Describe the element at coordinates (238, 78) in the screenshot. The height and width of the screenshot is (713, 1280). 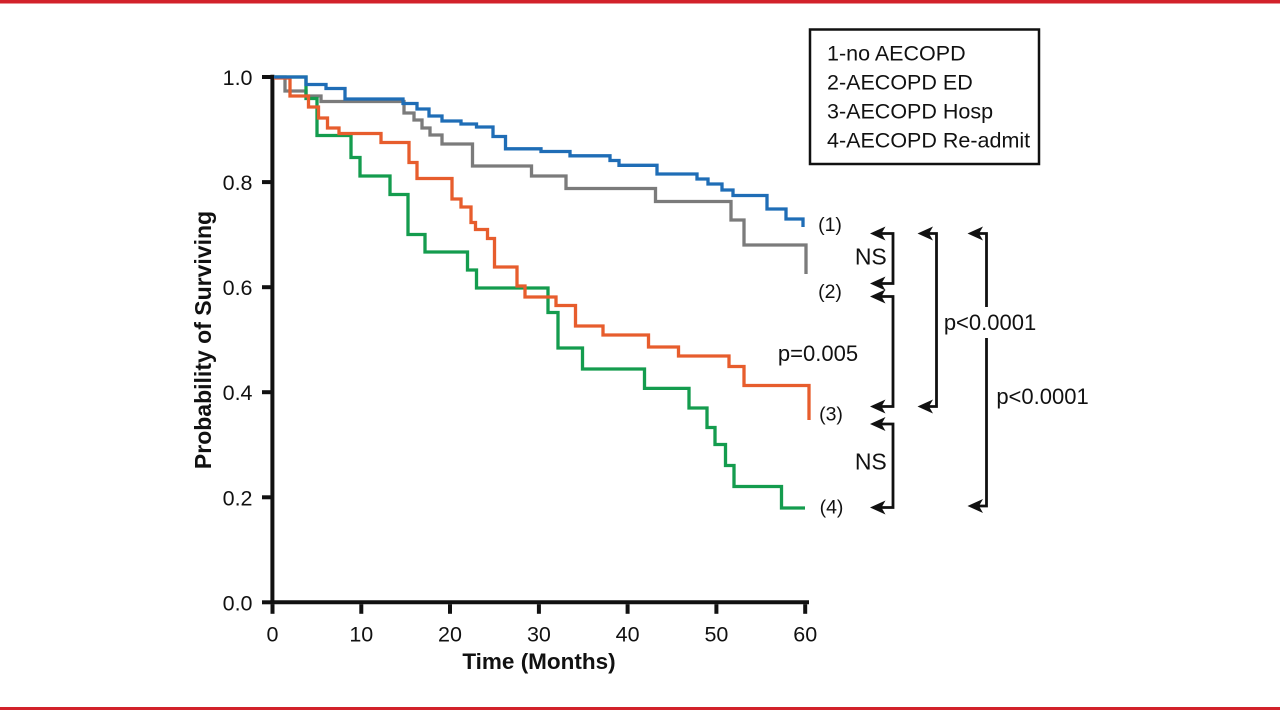
I see `svg-text: 1.0` at that location.